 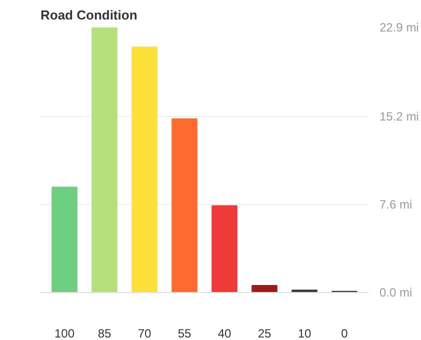 I want to click on x-tick-label: 40, so click(x=225, y=333).